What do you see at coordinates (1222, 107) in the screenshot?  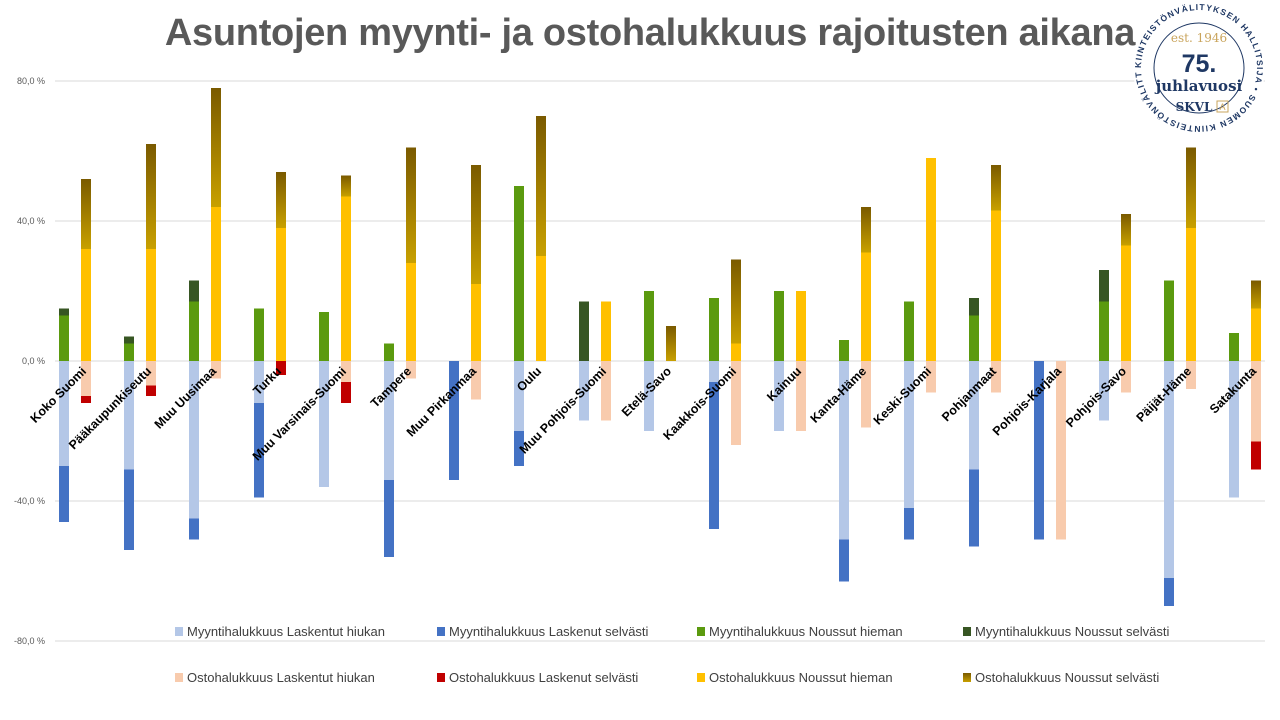 I see `logo-brand-mark: A` at bounding box center [1222, 107].